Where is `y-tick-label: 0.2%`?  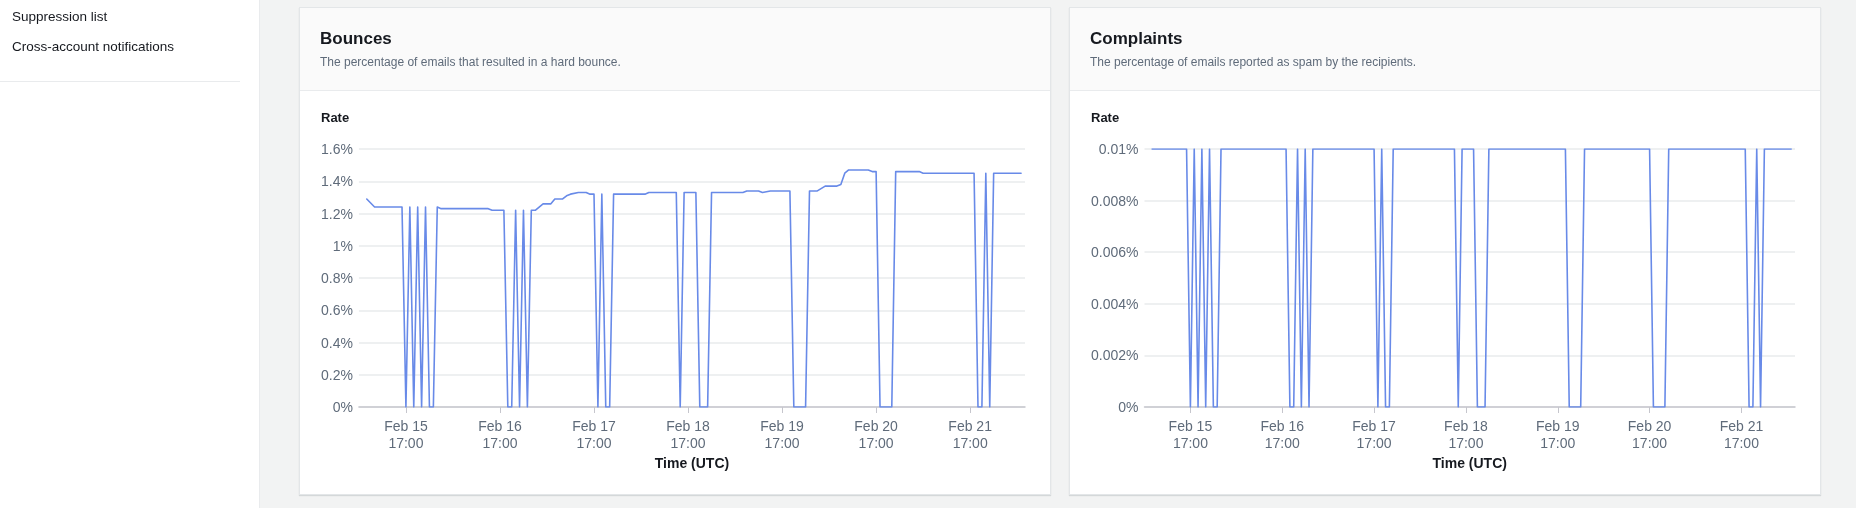
y-tick-label: 0.2% is located at coordinates (336, 374).